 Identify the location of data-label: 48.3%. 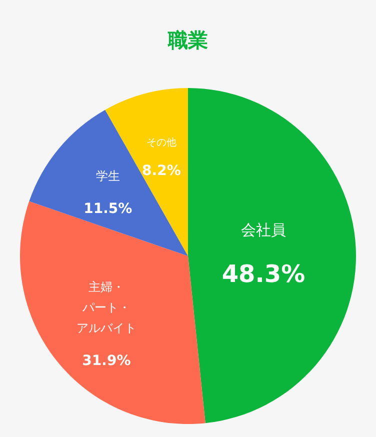
(264, 274).